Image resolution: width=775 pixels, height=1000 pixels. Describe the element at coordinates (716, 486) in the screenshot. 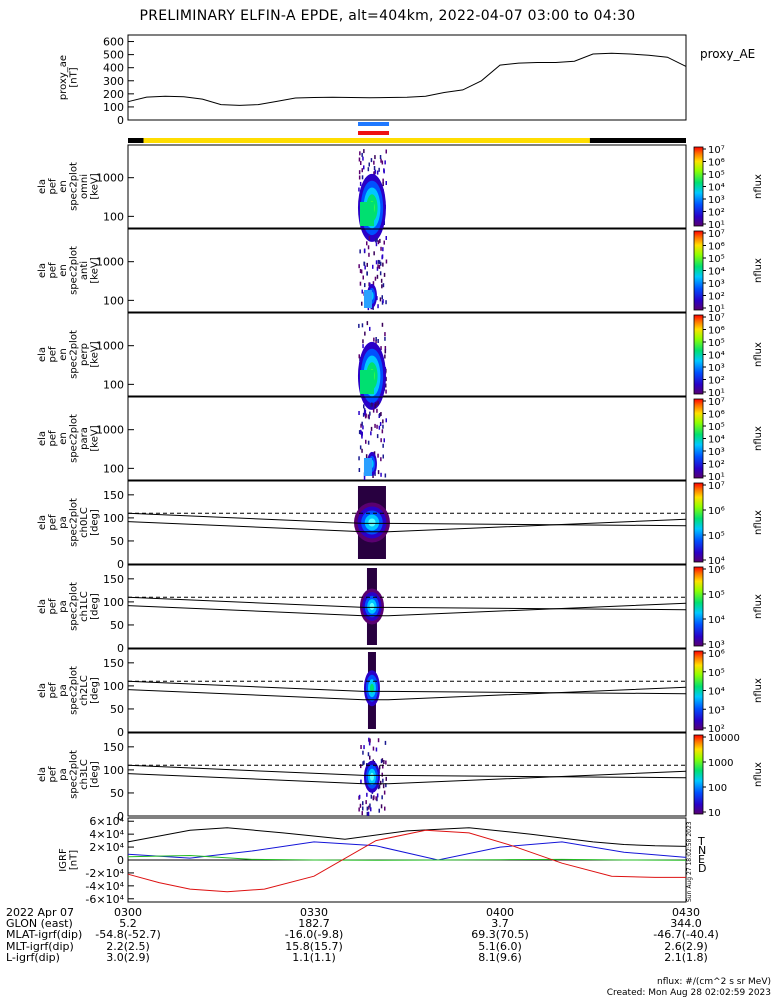

I see `colorbar-tick-label: 10⁷` at that location.